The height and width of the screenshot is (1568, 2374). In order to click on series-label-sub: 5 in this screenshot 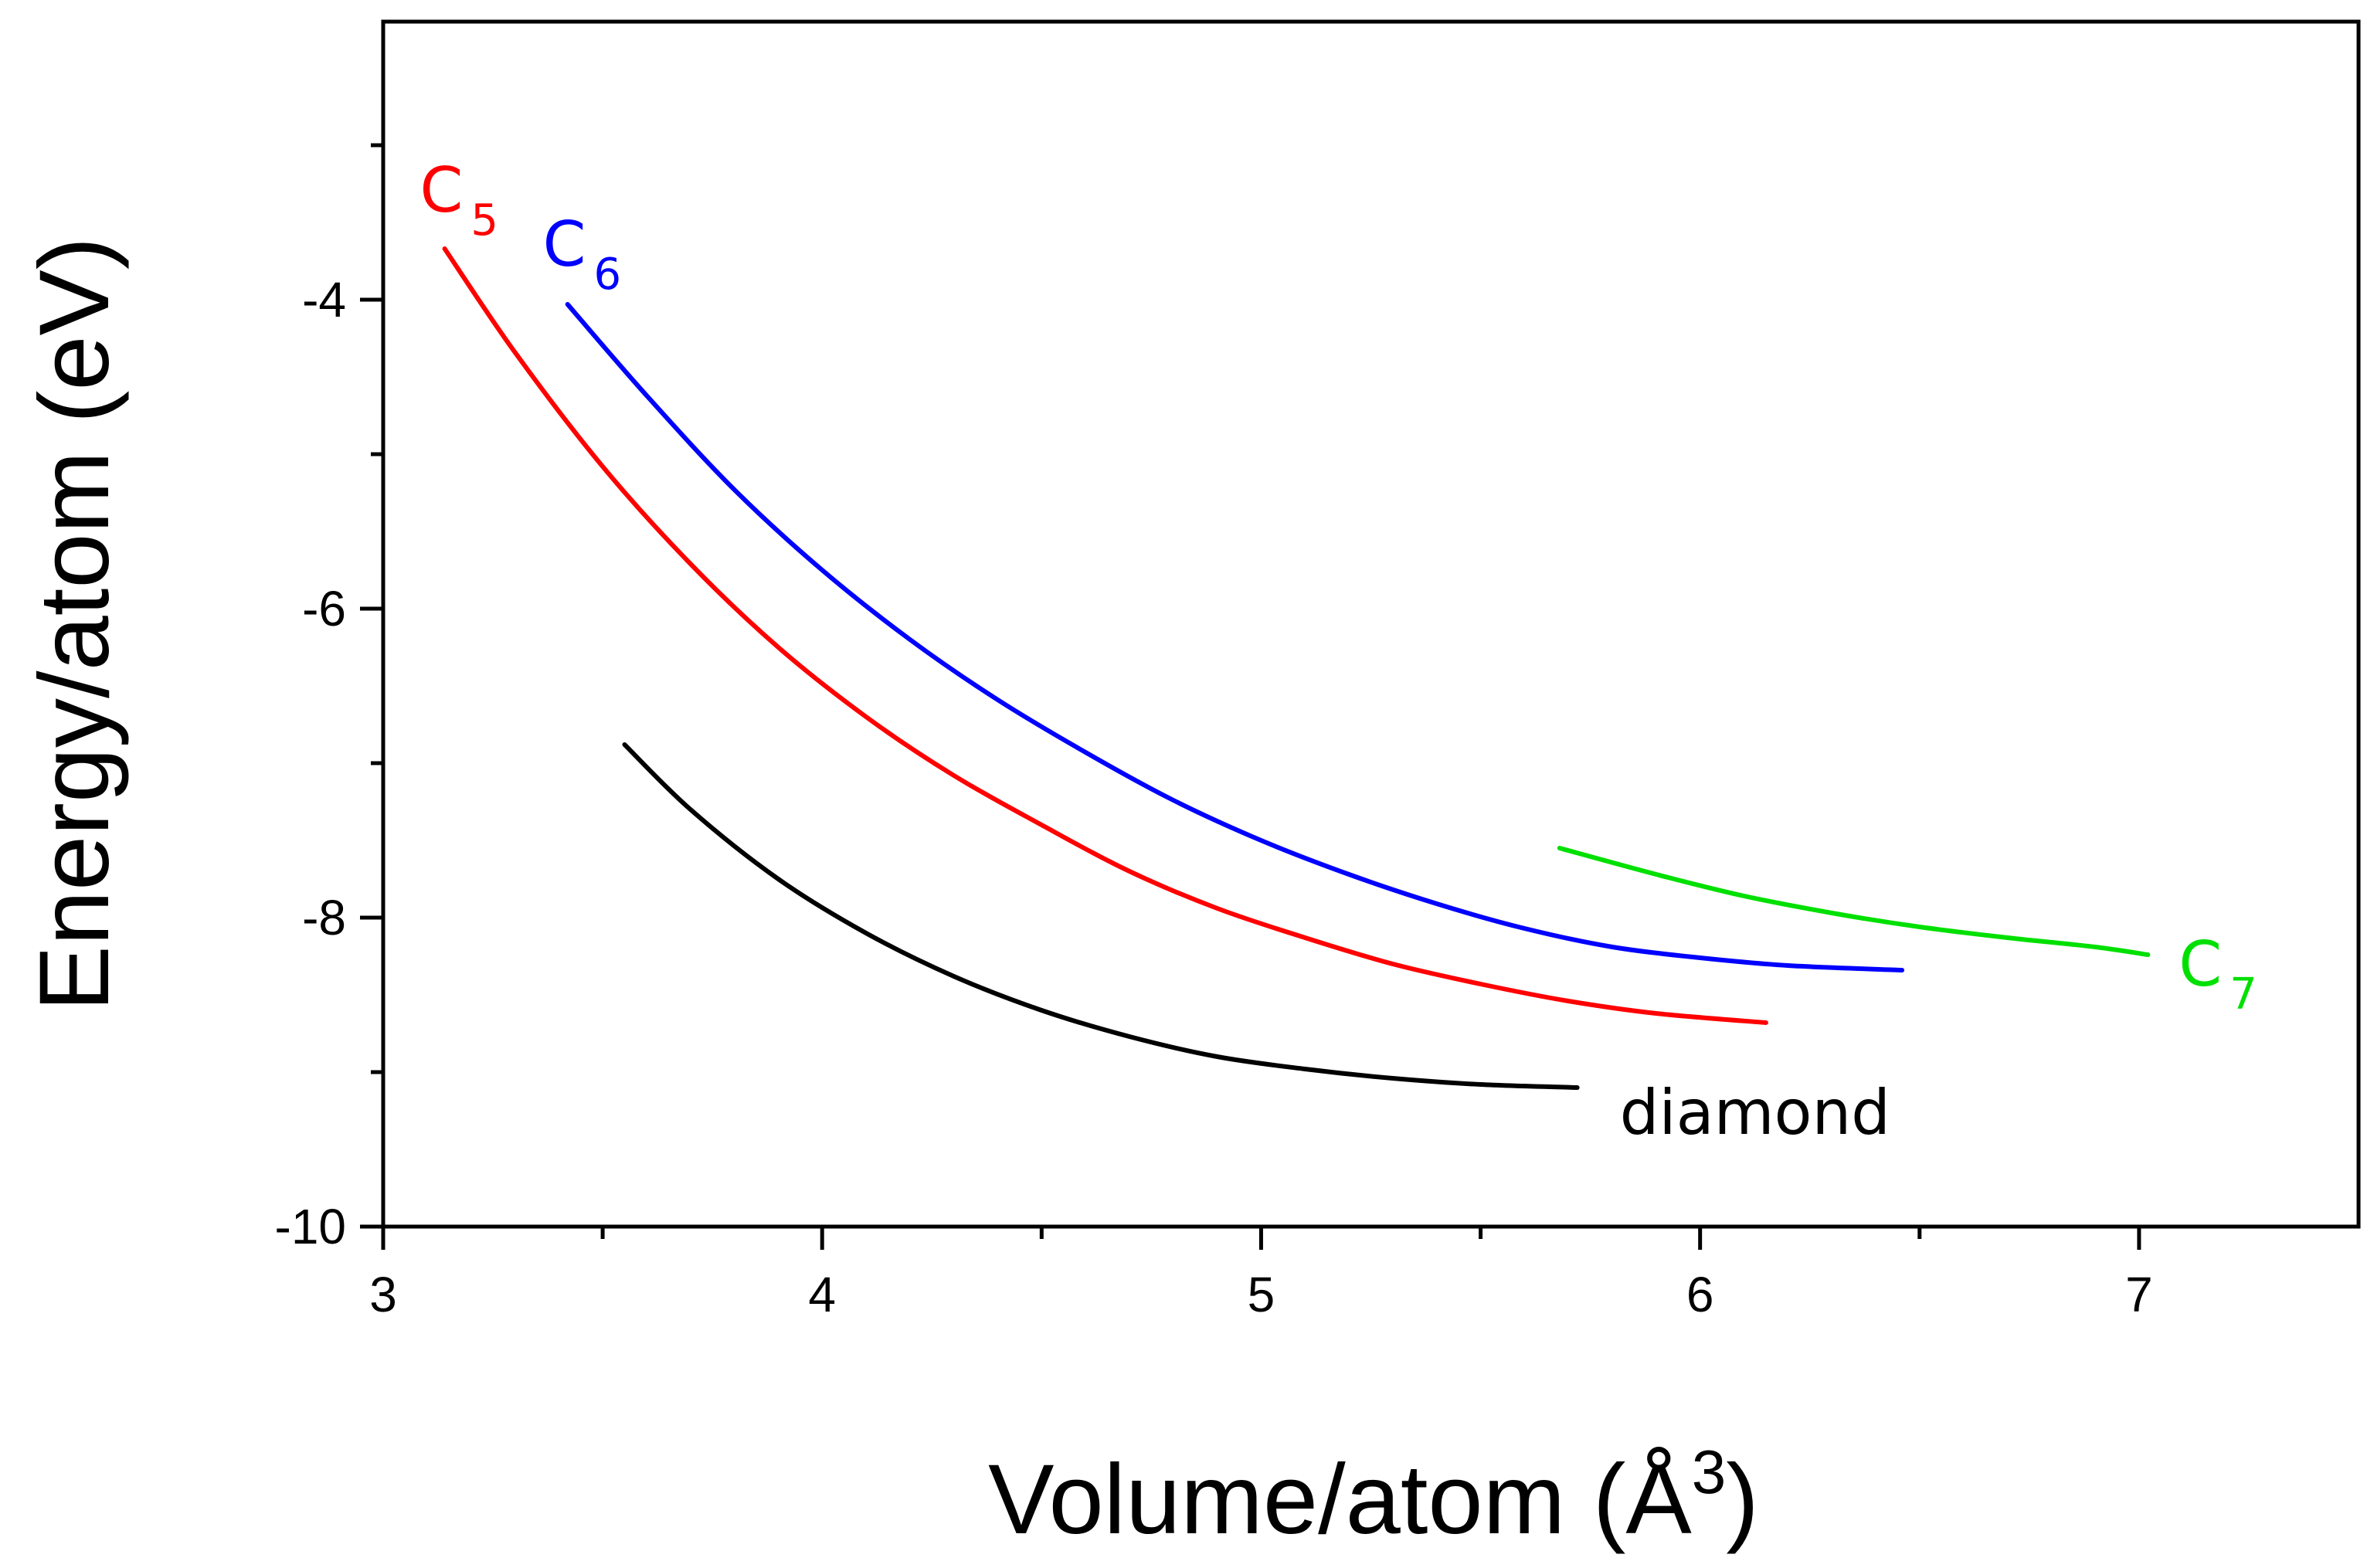, I will do `click(484, 220)`.